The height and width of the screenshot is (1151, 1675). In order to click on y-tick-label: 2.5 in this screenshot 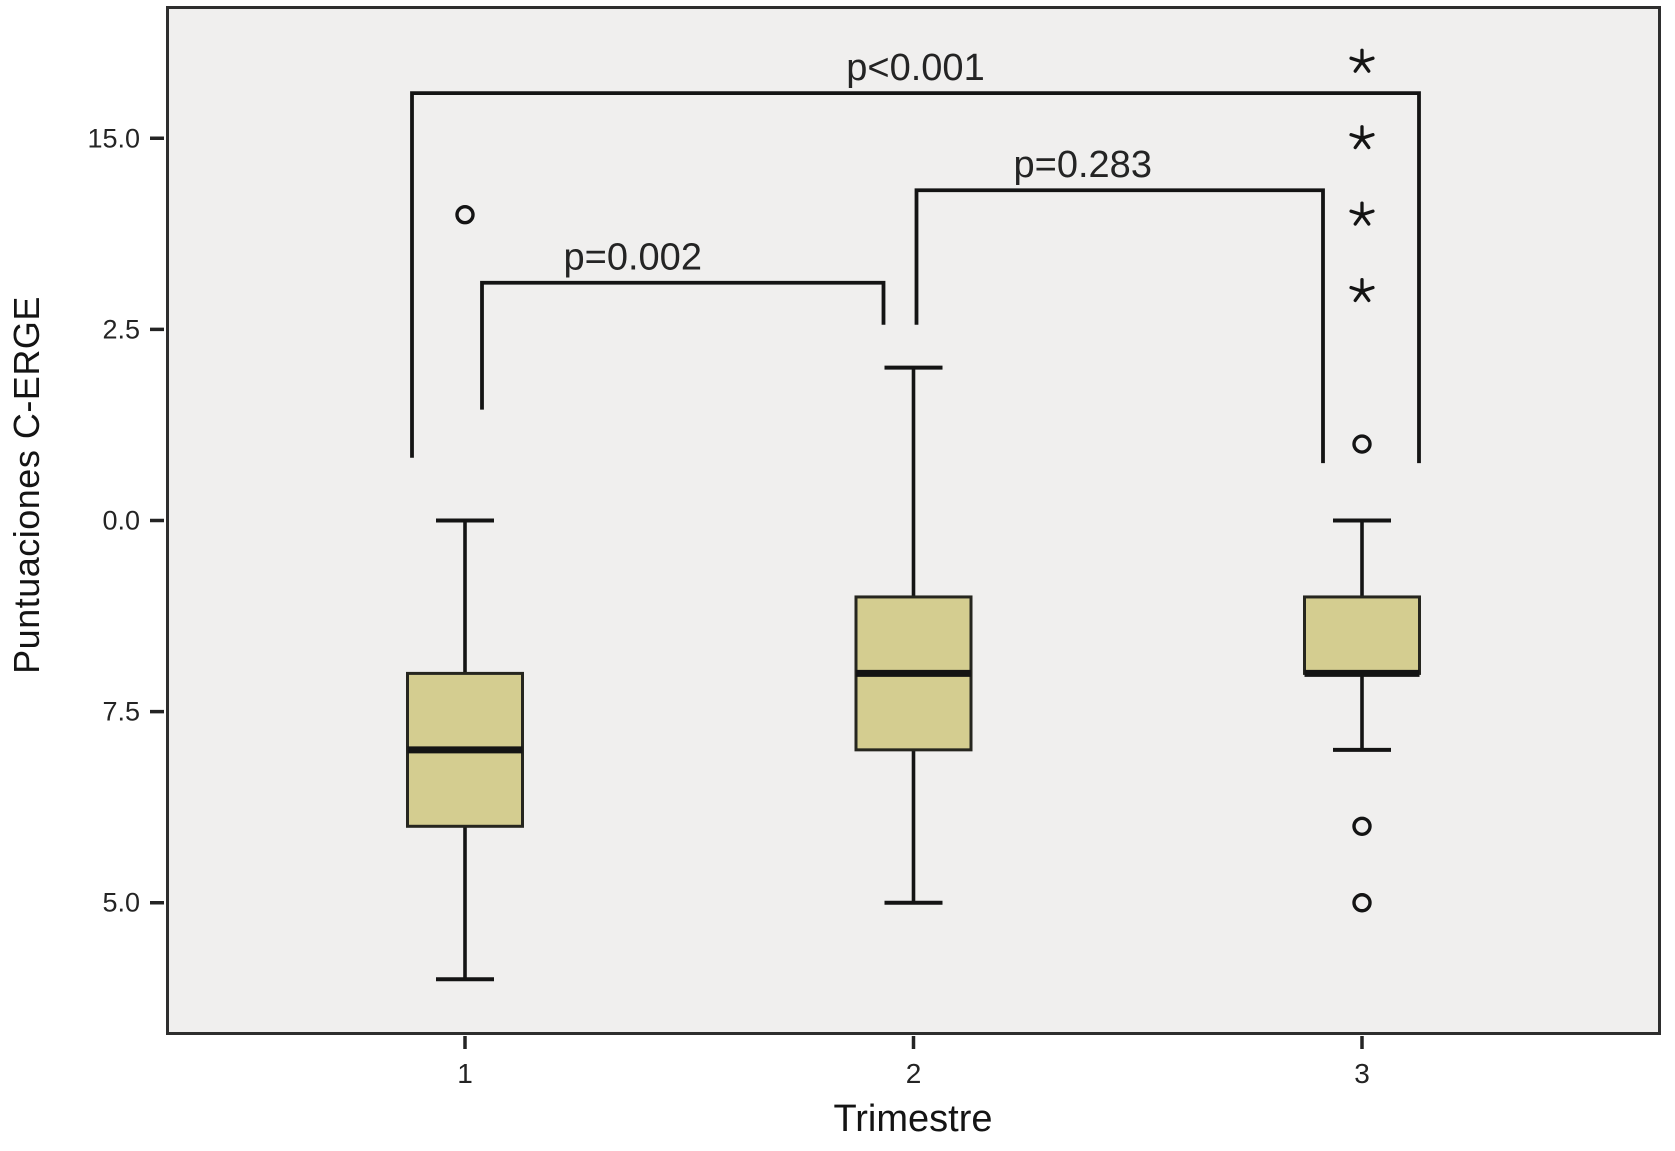, I will do `click(121, 329)`.